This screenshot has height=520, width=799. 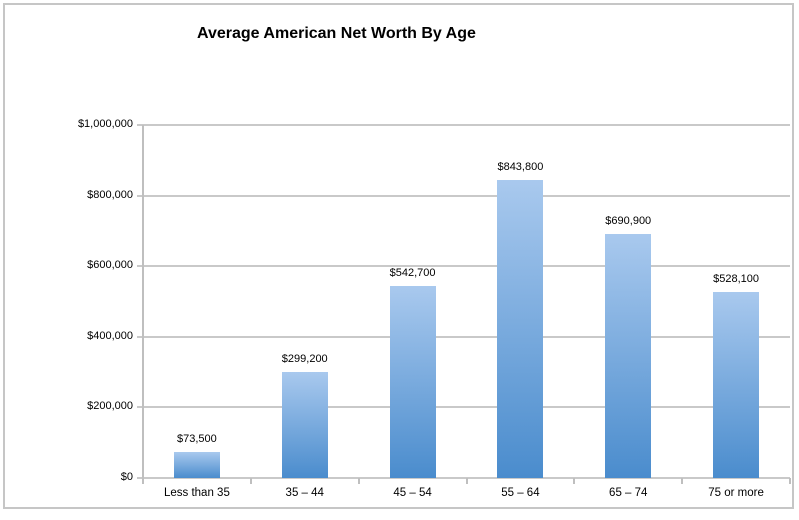 I want to click on y-axis-tick-label: $600,000, so click(x=110, y=265).